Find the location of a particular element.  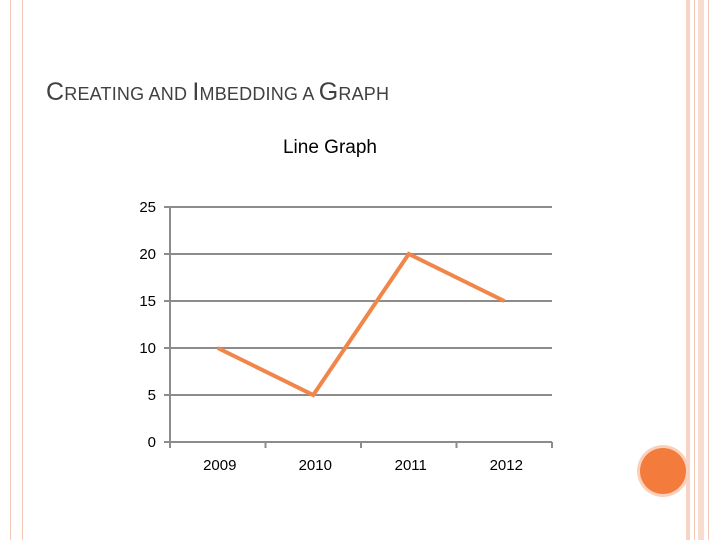

y-tick-label: 20 is located at coordinates (147, 254).